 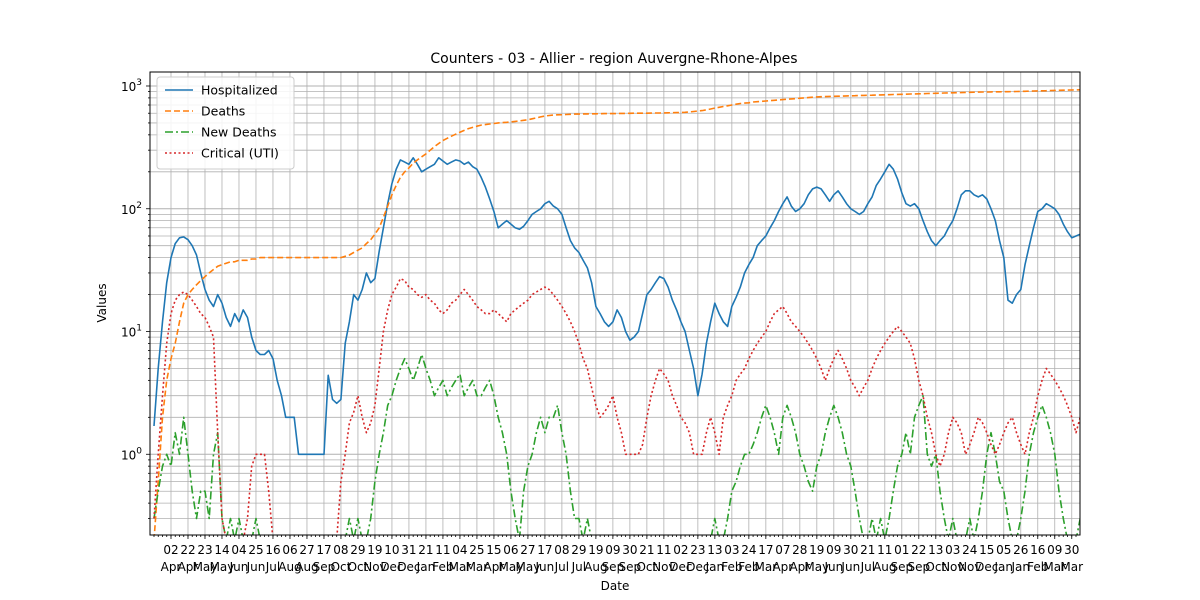 What do you see at coordinates (131, 209) in the screenshot?
I see `y-tick-label: 10²` at bounding box center [131, 209].